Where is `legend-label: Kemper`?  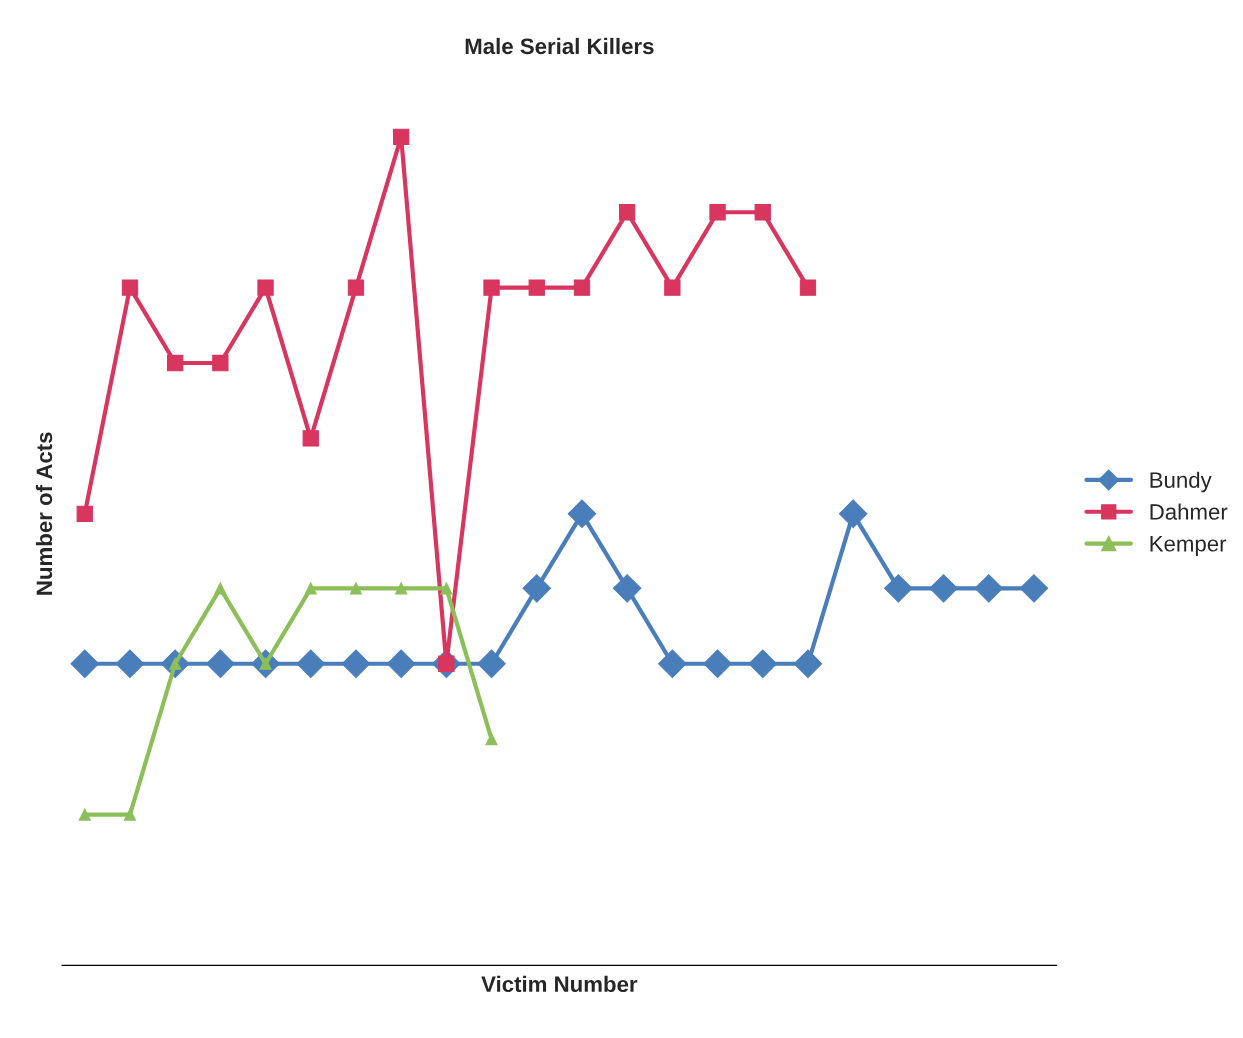 legend-label: Kemper is located at coordinates (1188, 546).